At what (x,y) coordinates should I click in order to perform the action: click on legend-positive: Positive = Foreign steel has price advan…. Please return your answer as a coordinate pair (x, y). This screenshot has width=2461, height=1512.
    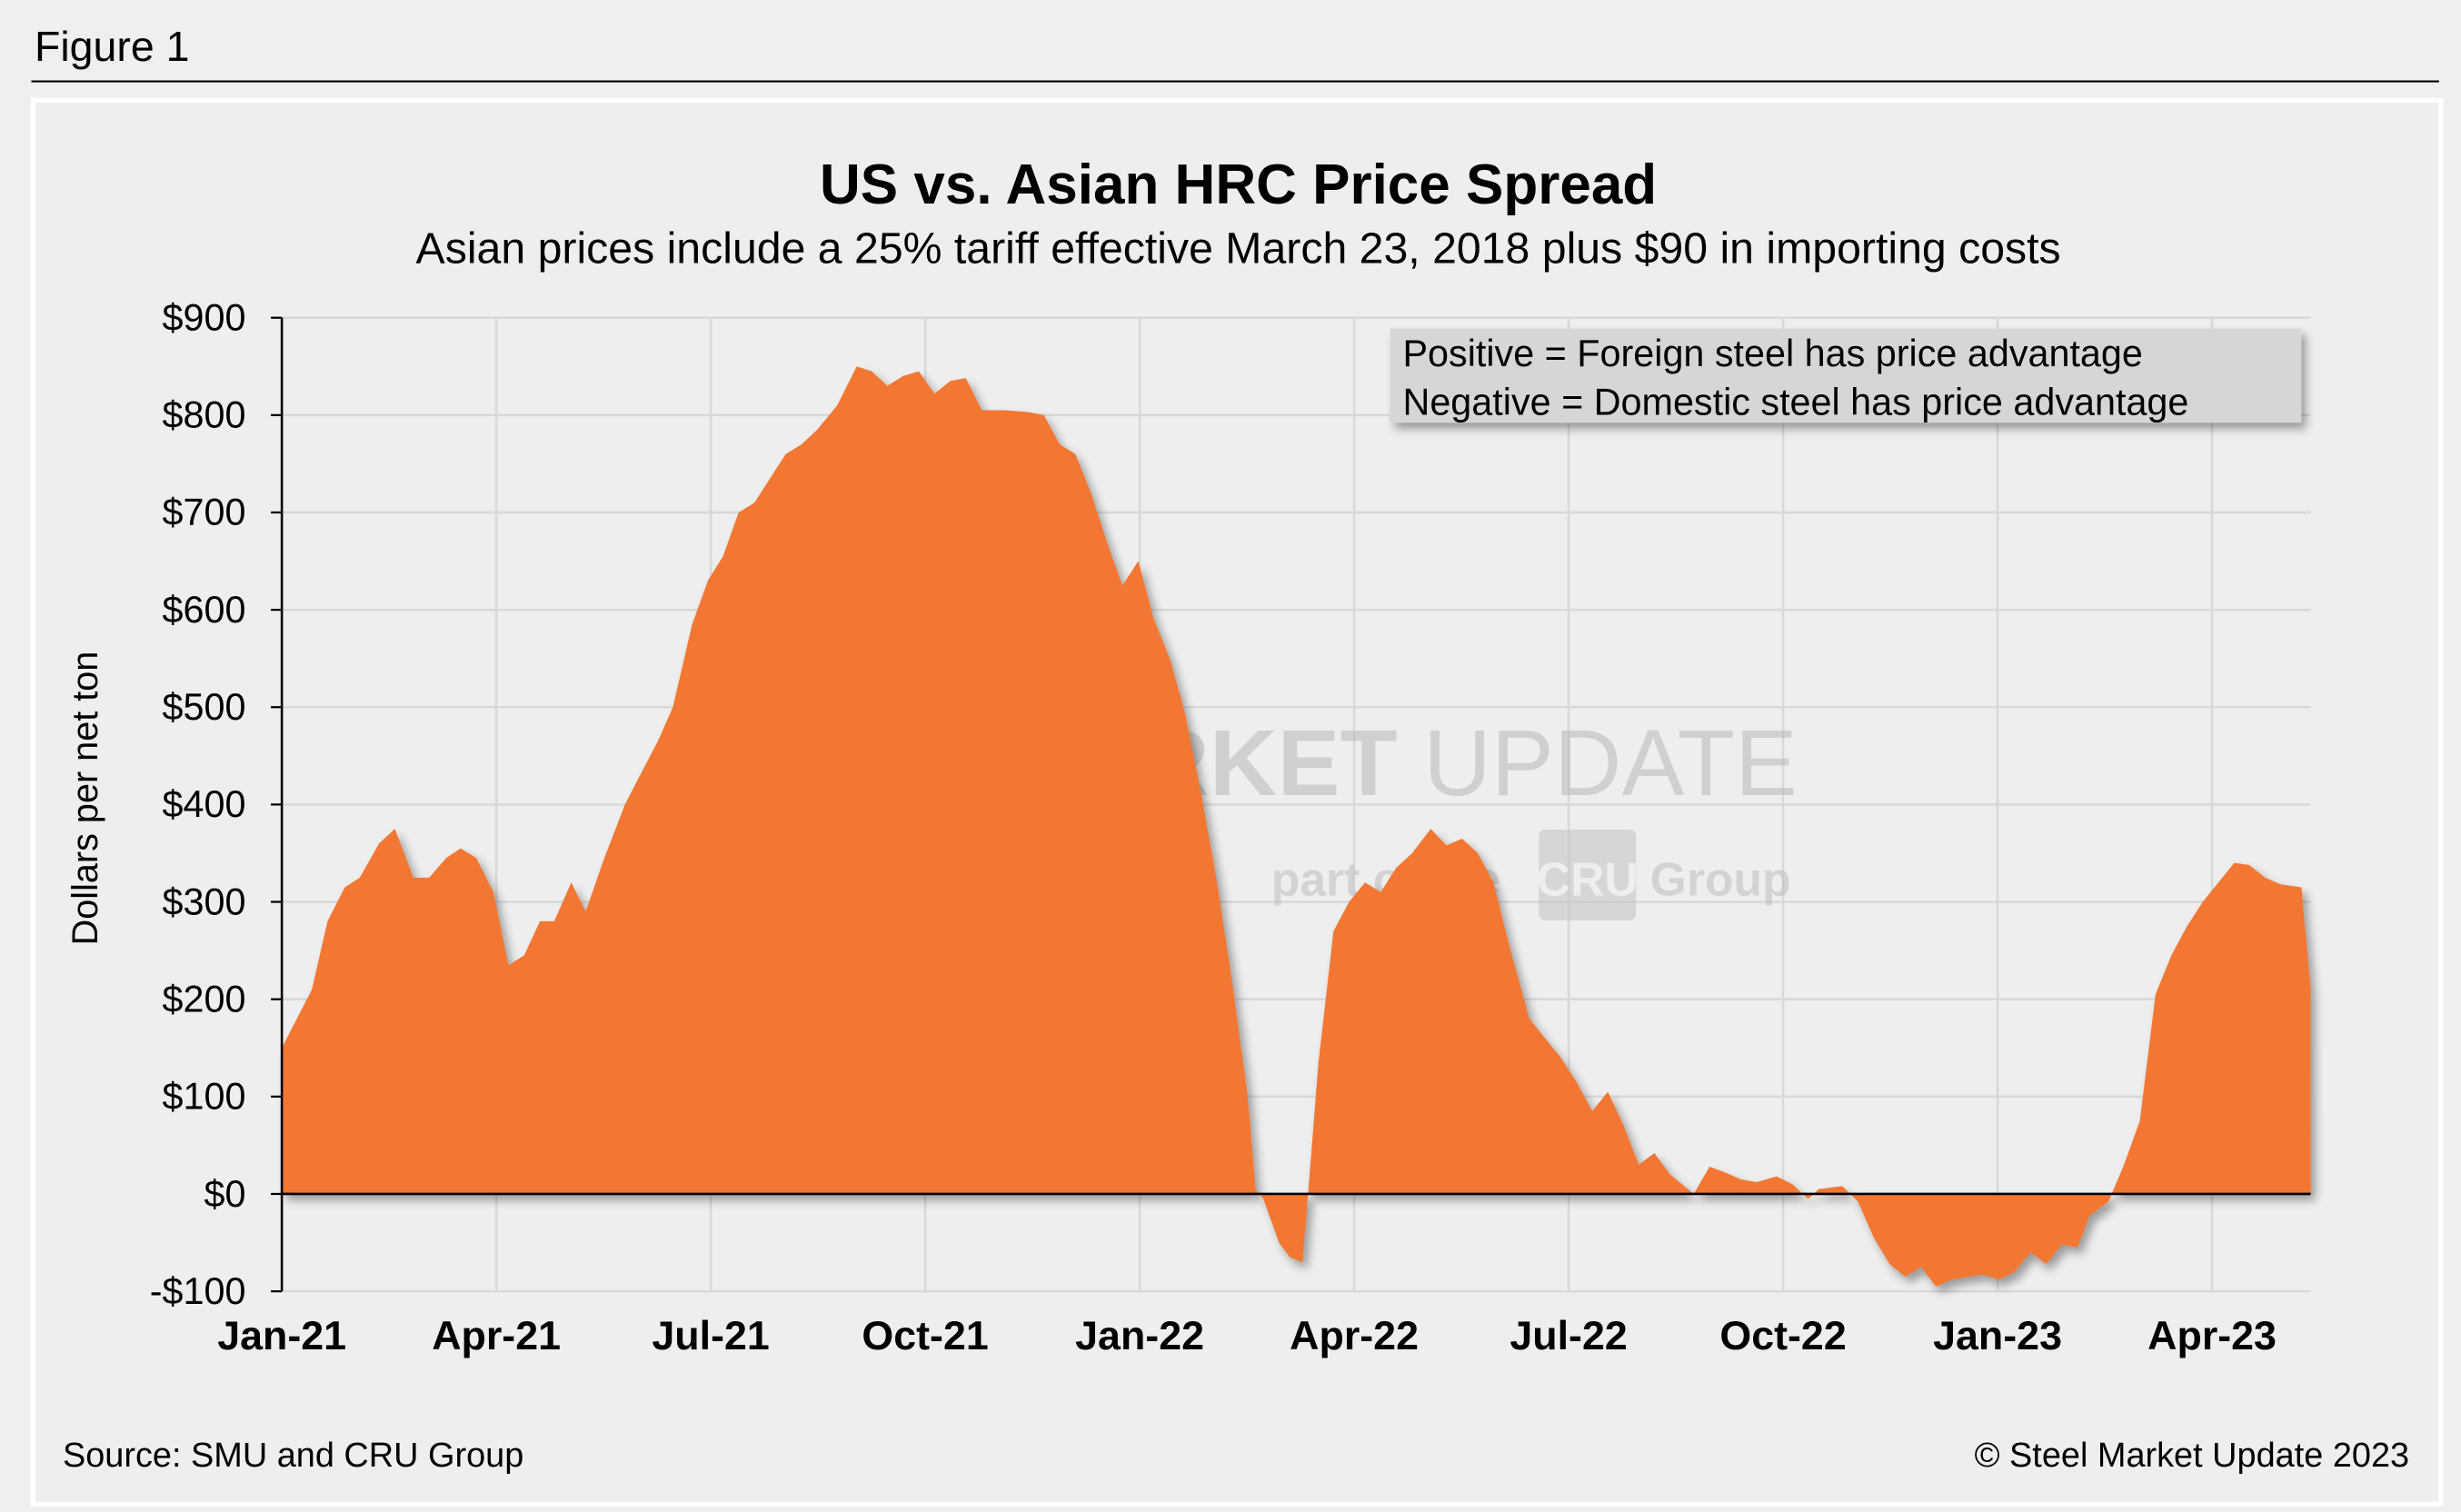
    Looking at the image, I should click on (1772, 353).